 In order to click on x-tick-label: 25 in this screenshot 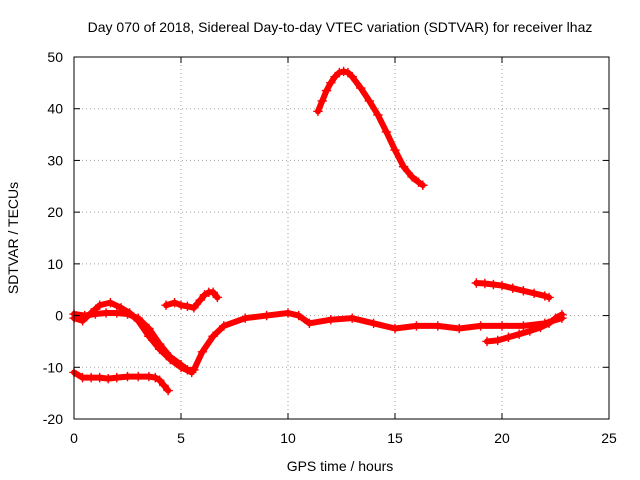, I will do `click(609, 438)`.